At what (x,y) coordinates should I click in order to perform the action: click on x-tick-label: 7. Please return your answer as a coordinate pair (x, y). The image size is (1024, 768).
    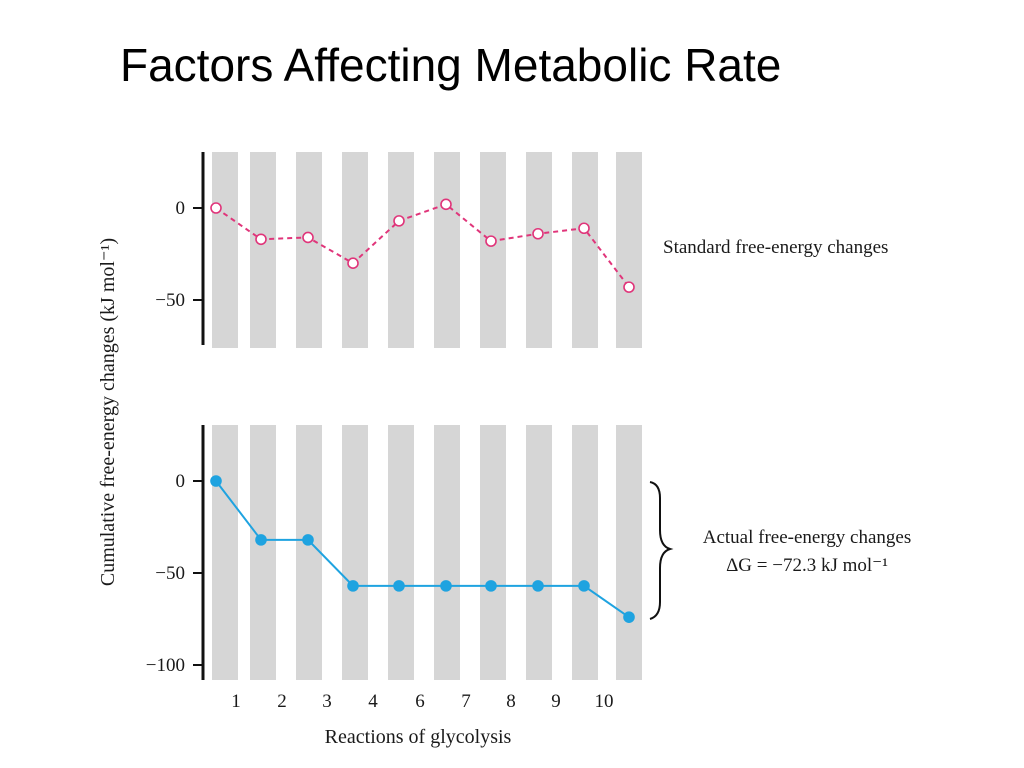
    Looking at the image, I should click on (466, 701).